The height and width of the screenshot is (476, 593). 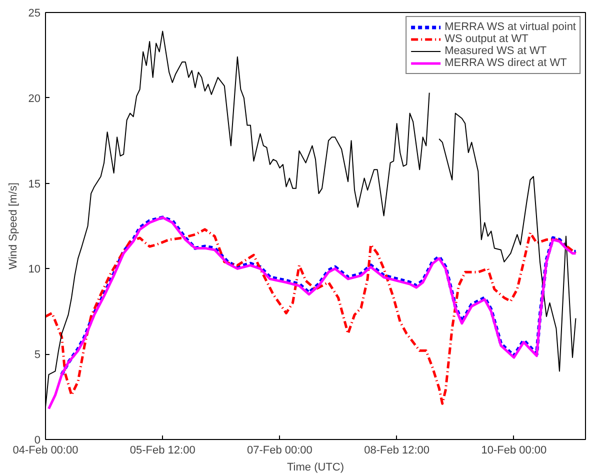 What do you see at coordinates (514, 450) in the screenshot?
I see `x-tick-label: 10-Feb 00:00` at bounding box center [514, 450].